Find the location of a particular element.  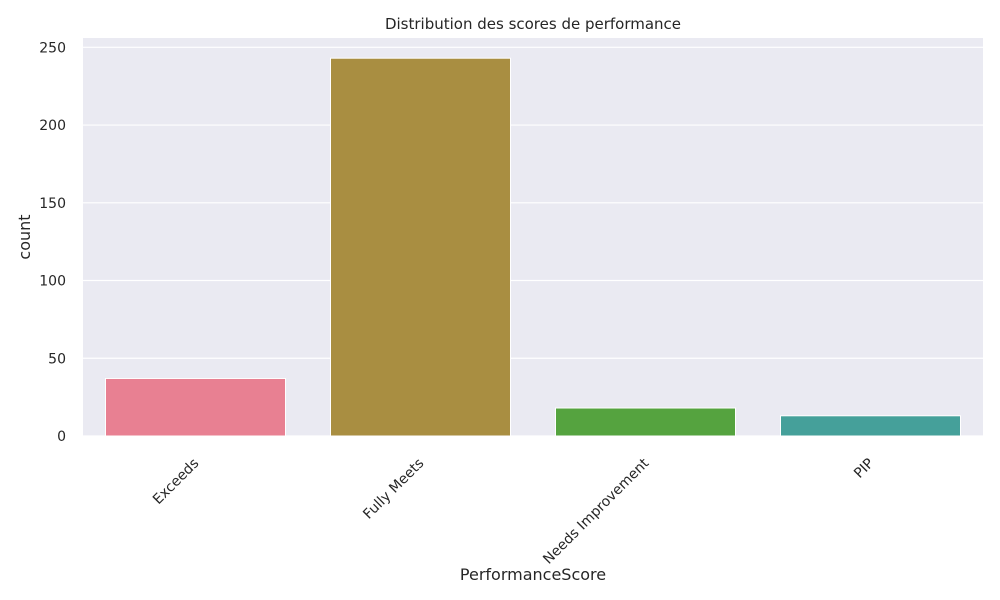

x-tick-label: Needs Improvement is located at coordinates (596, 511).